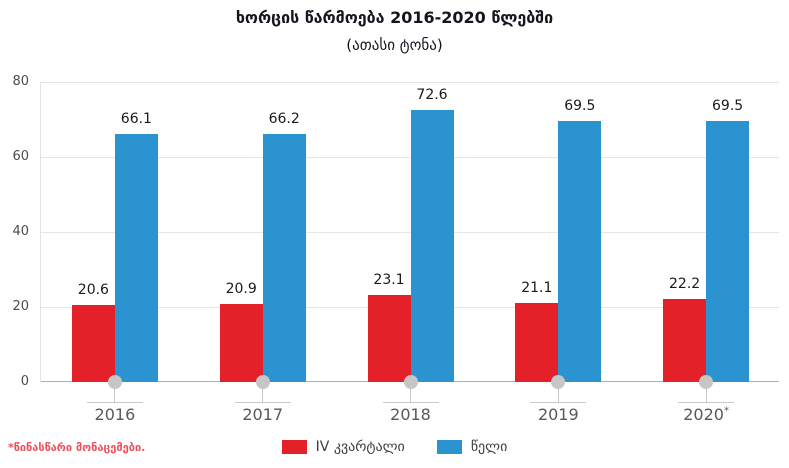 The image size is (789, 468). Describe the element at coordinates (726, 411) in the screenshot. I see `preliminary-asterisk: *` at that location.